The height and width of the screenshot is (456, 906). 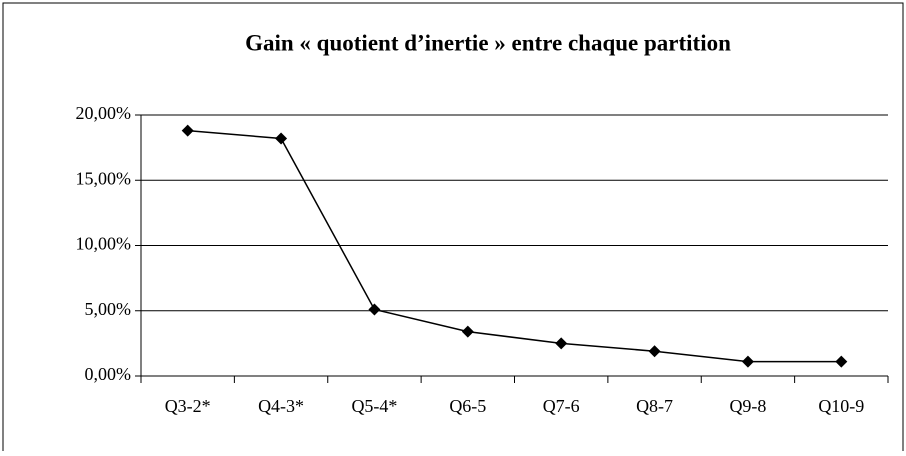 I want to click on y-tick-label: 10,00%, so click(x=104, y=244).